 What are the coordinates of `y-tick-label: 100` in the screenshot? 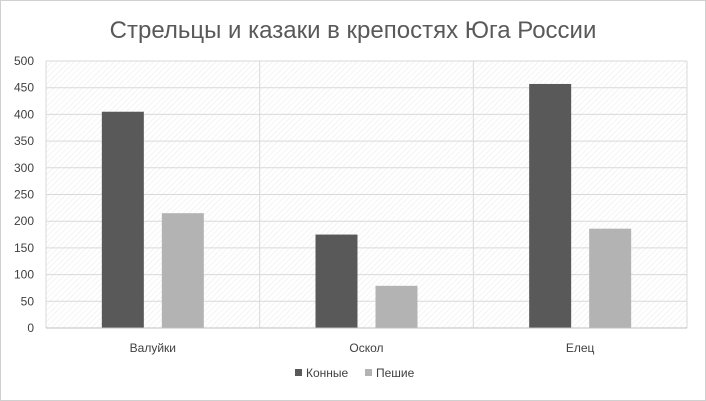 It's located at (24, 275).